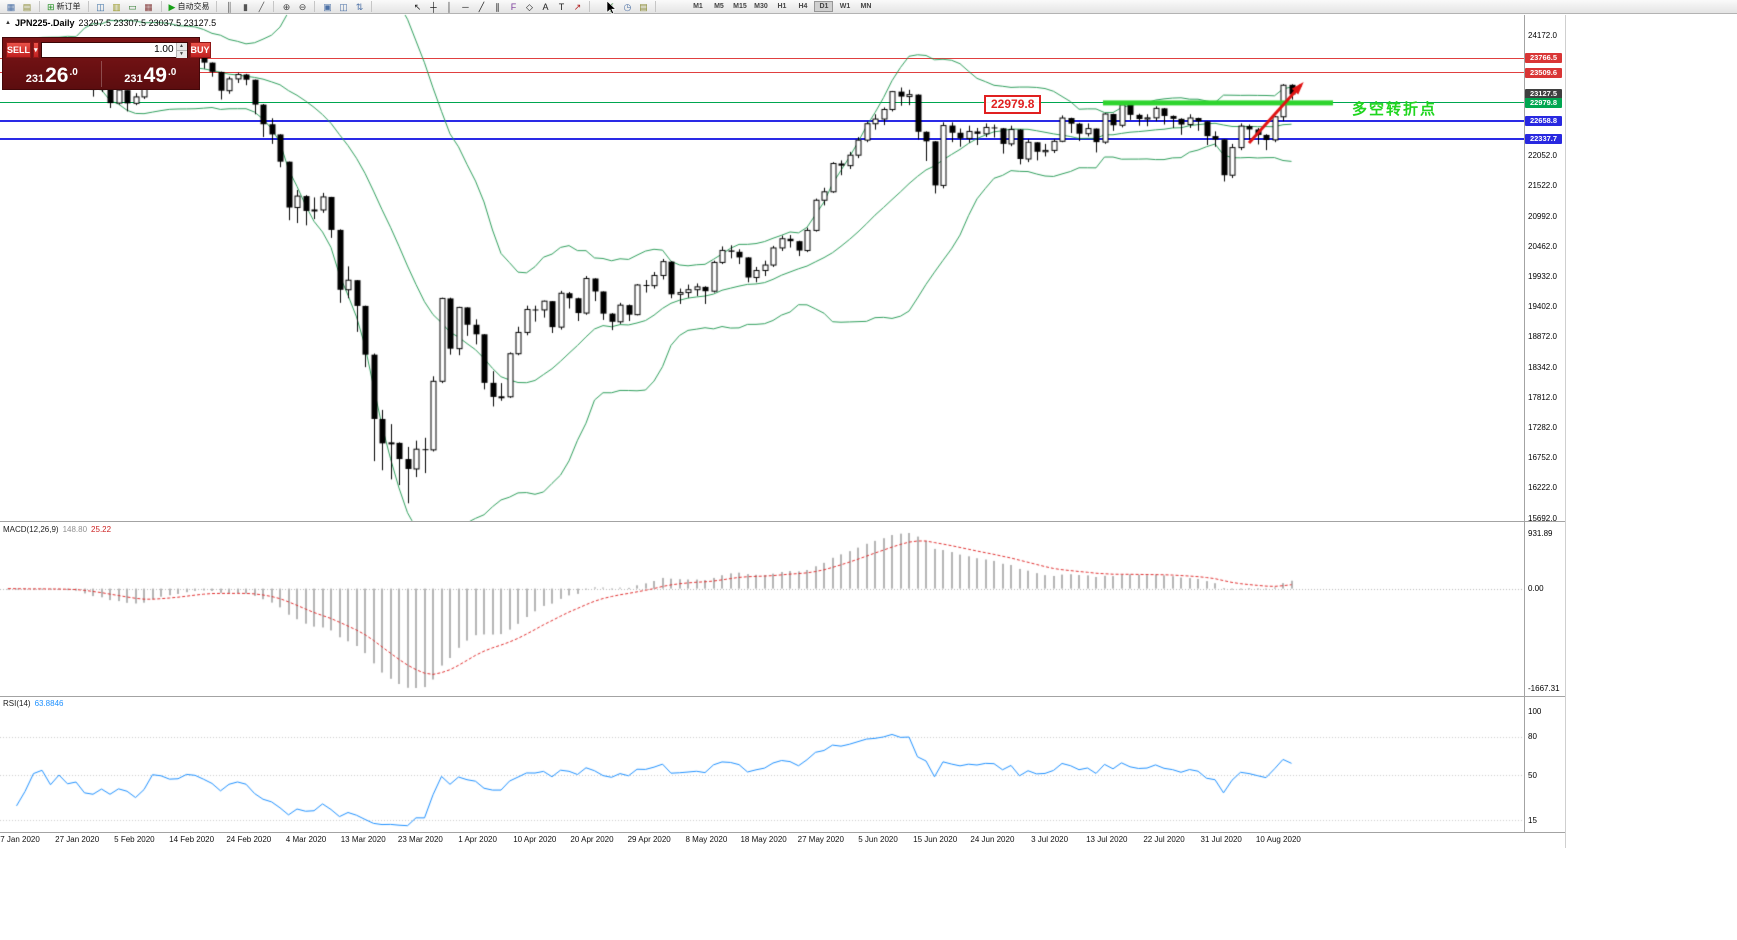 The image size is (1737, 940). What do you see at coordinates (1542, 307) in the screenshot?
I see `price-axis-tick: 19402.0` at bounding box center [1542, 307].